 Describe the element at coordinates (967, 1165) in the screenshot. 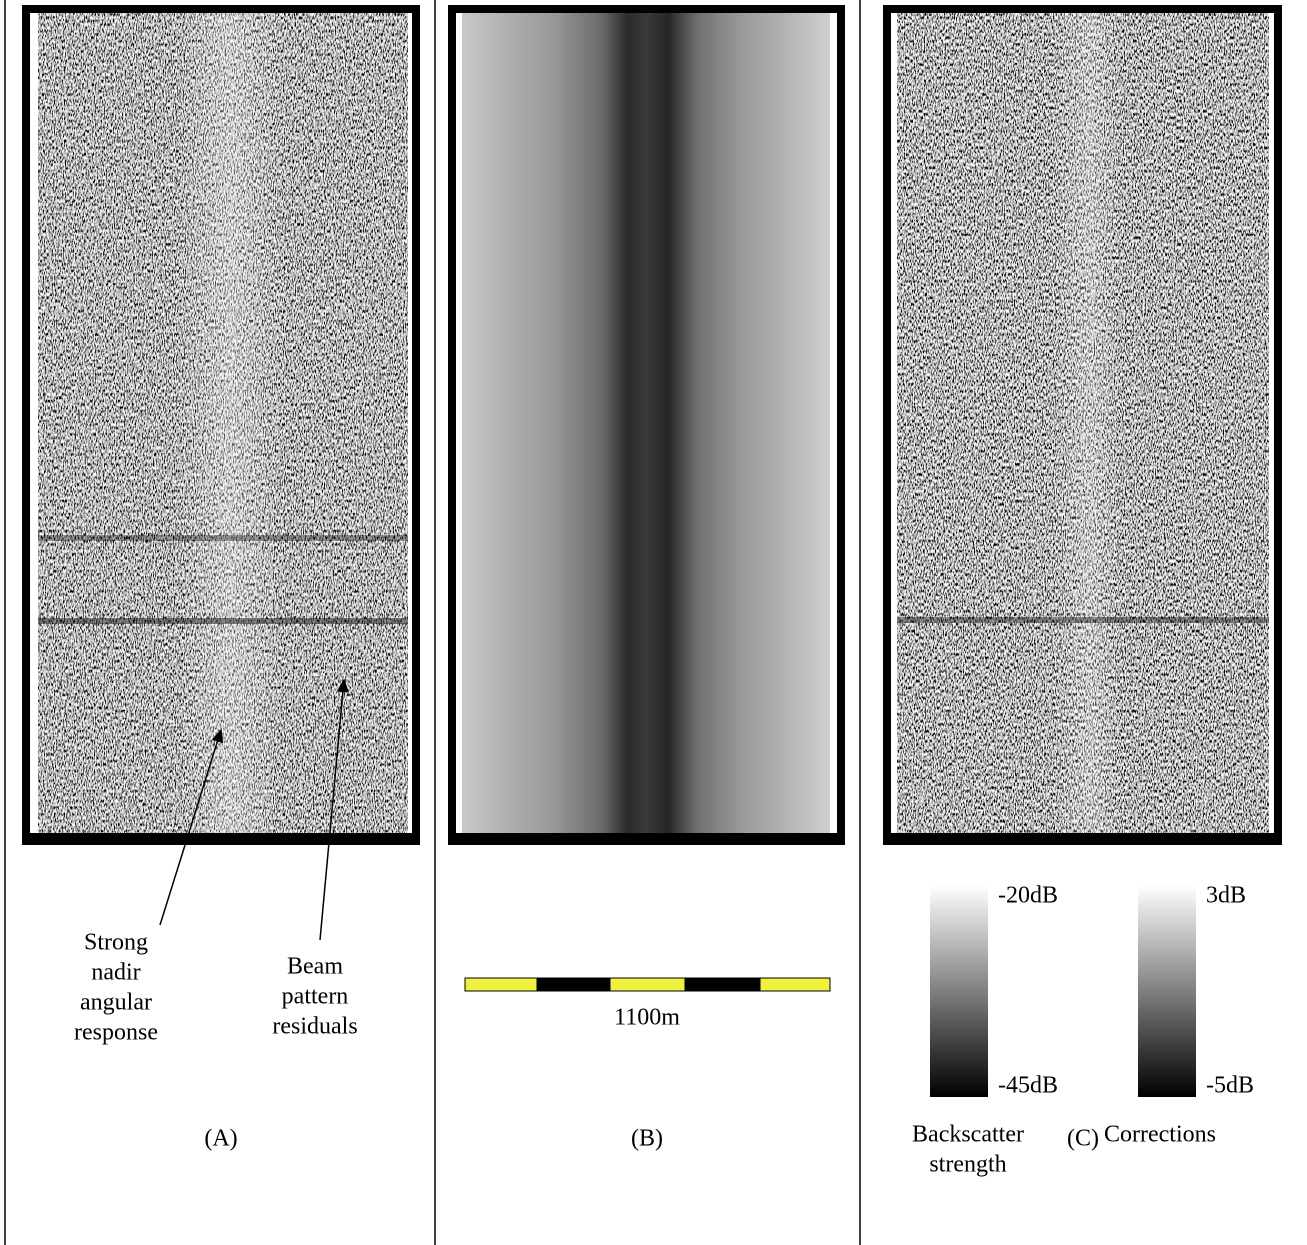

I see `annotation-line: strength` at that location.